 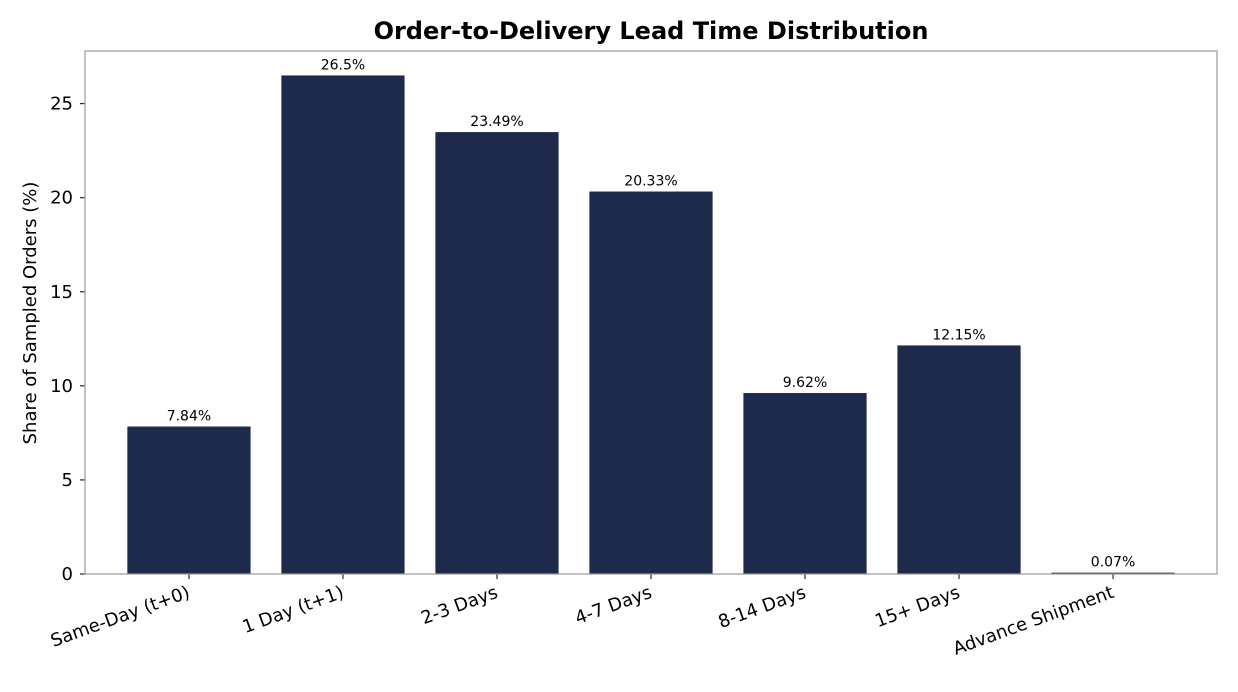 I want to click on bar-value-label: 12.15%, so click(x=958, y=335).